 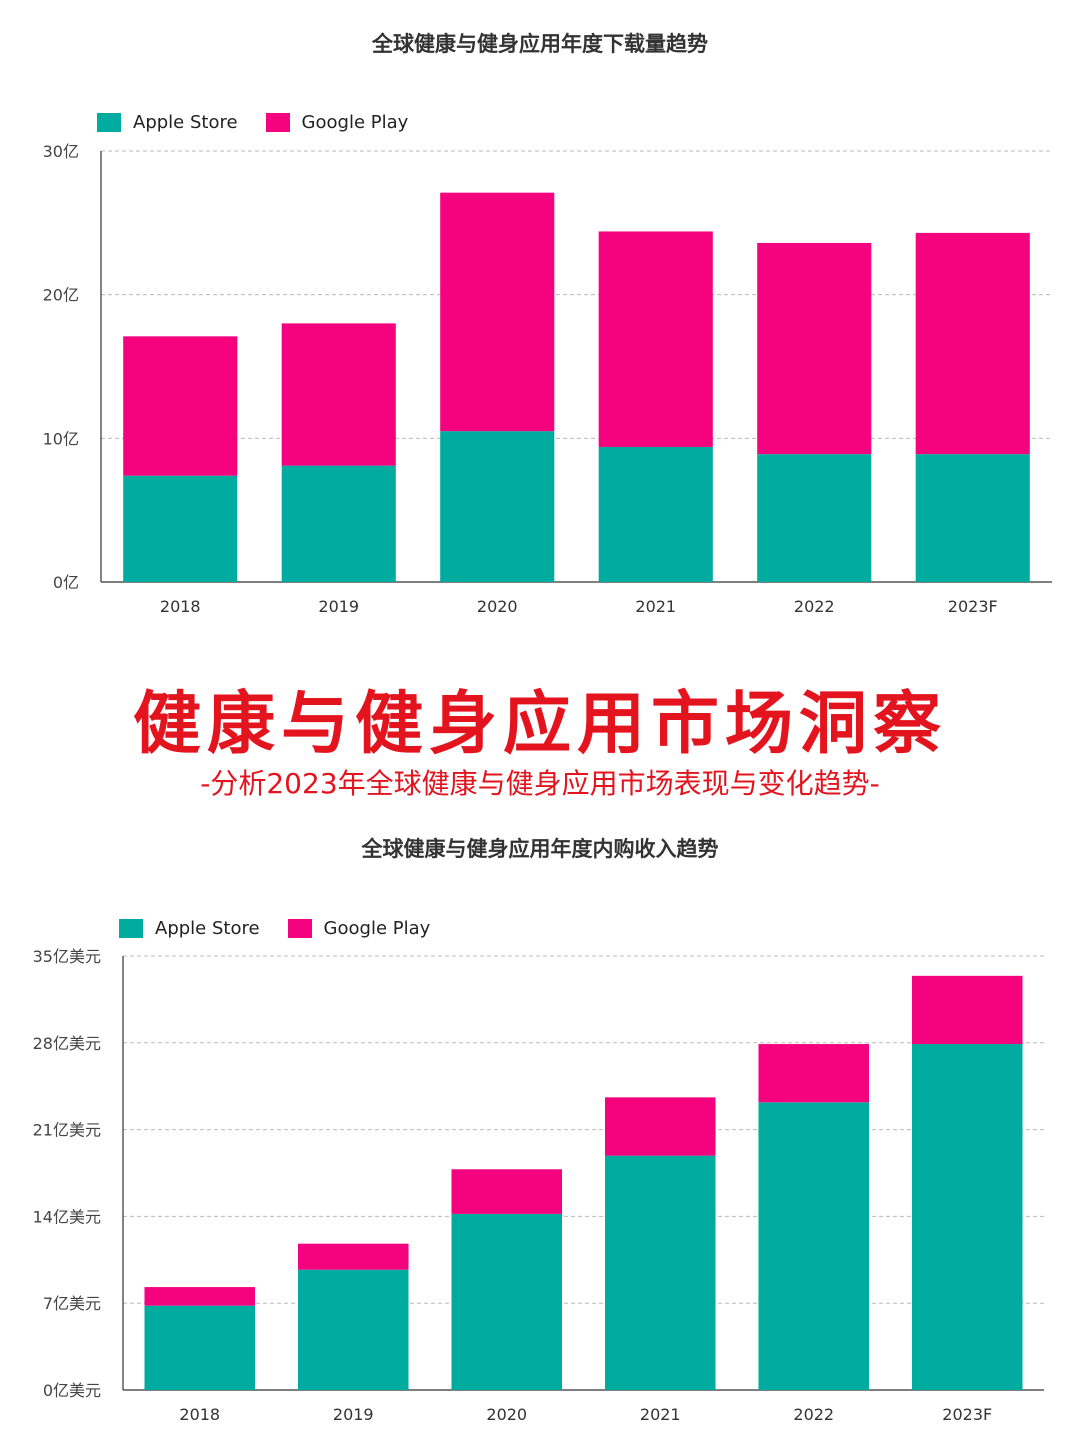 What do you see at coordinates (61, 151) in the screenshot?
I see `y-tick-label: 30亿` at bounding box center [61, 151].